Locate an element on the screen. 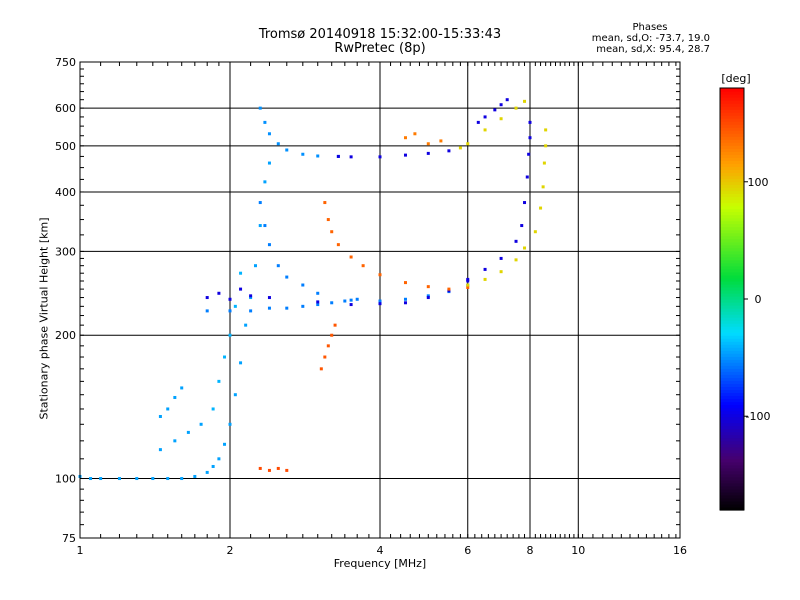 The image size is (800, 600). y-tick-label: 200 is located at coordinates (65, 335).